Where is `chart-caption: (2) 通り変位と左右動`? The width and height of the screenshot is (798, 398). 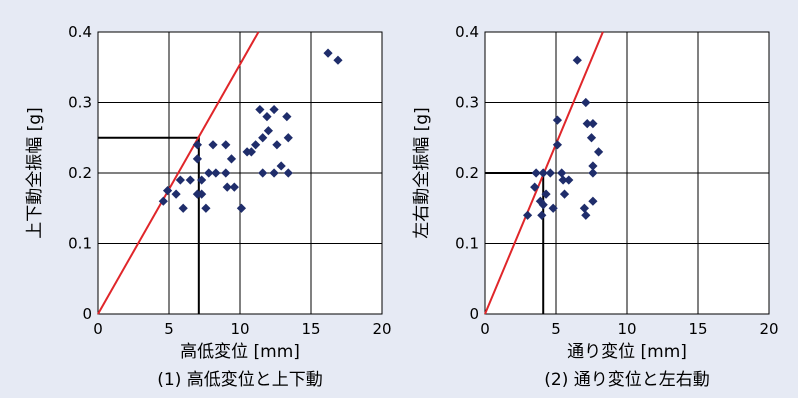 chart-caption: (2) 通り変位と左右動 is located at coordinates (626, 380).